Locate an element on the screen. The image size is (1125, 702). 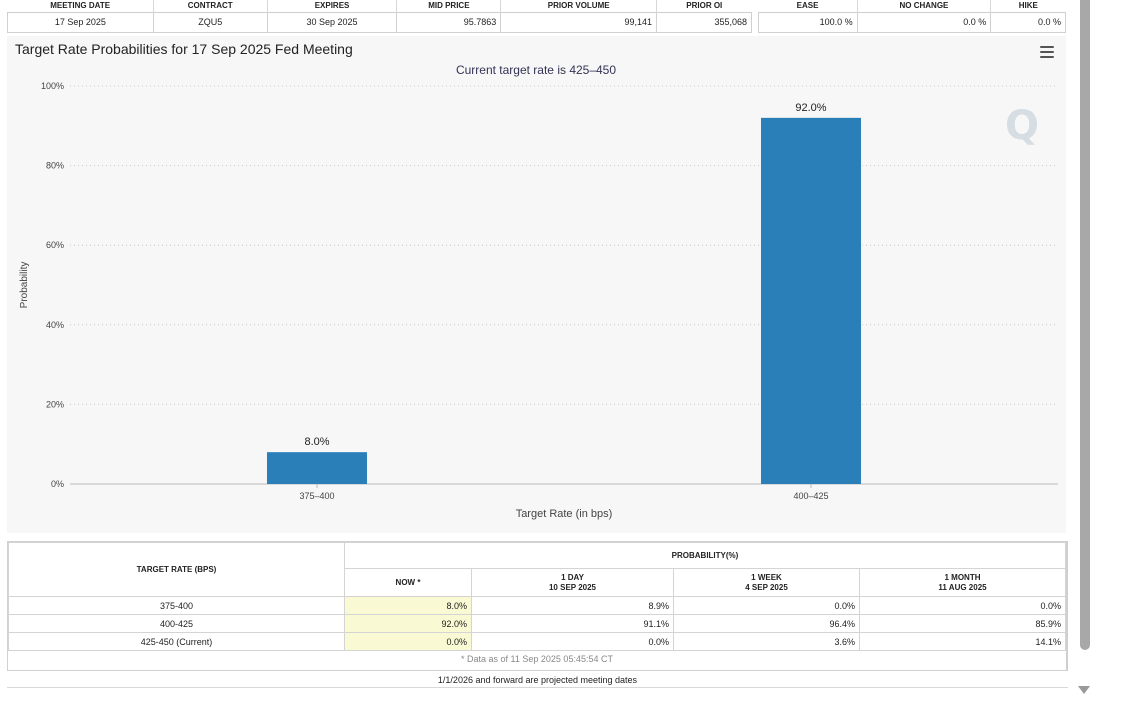
month-cell: 0.0% is located at coordinates (962, 605).